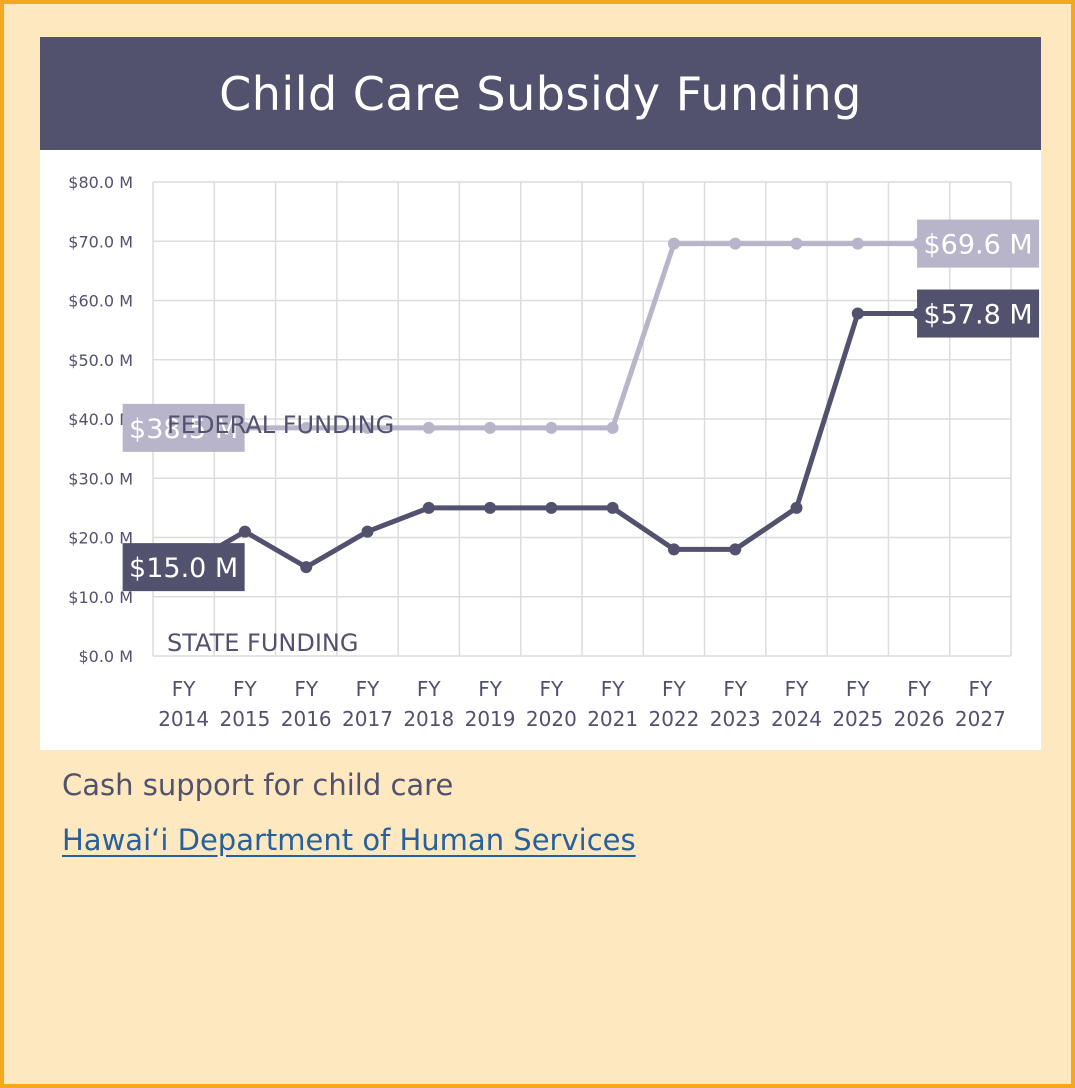 This screenshot has height=1088, width=1075. Describe the element at coordinates (980, 704) in the screenshot. I see `x-tick-label: FY 2027` at that location.